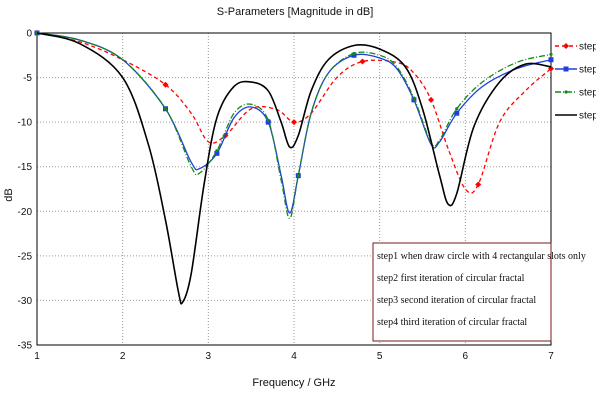 This screenshot has width=596, height=396. What do you see at coordinates (25, 301) in the screenshot?
I see `y-tick-label: -30` at bounding box center [25, 301].